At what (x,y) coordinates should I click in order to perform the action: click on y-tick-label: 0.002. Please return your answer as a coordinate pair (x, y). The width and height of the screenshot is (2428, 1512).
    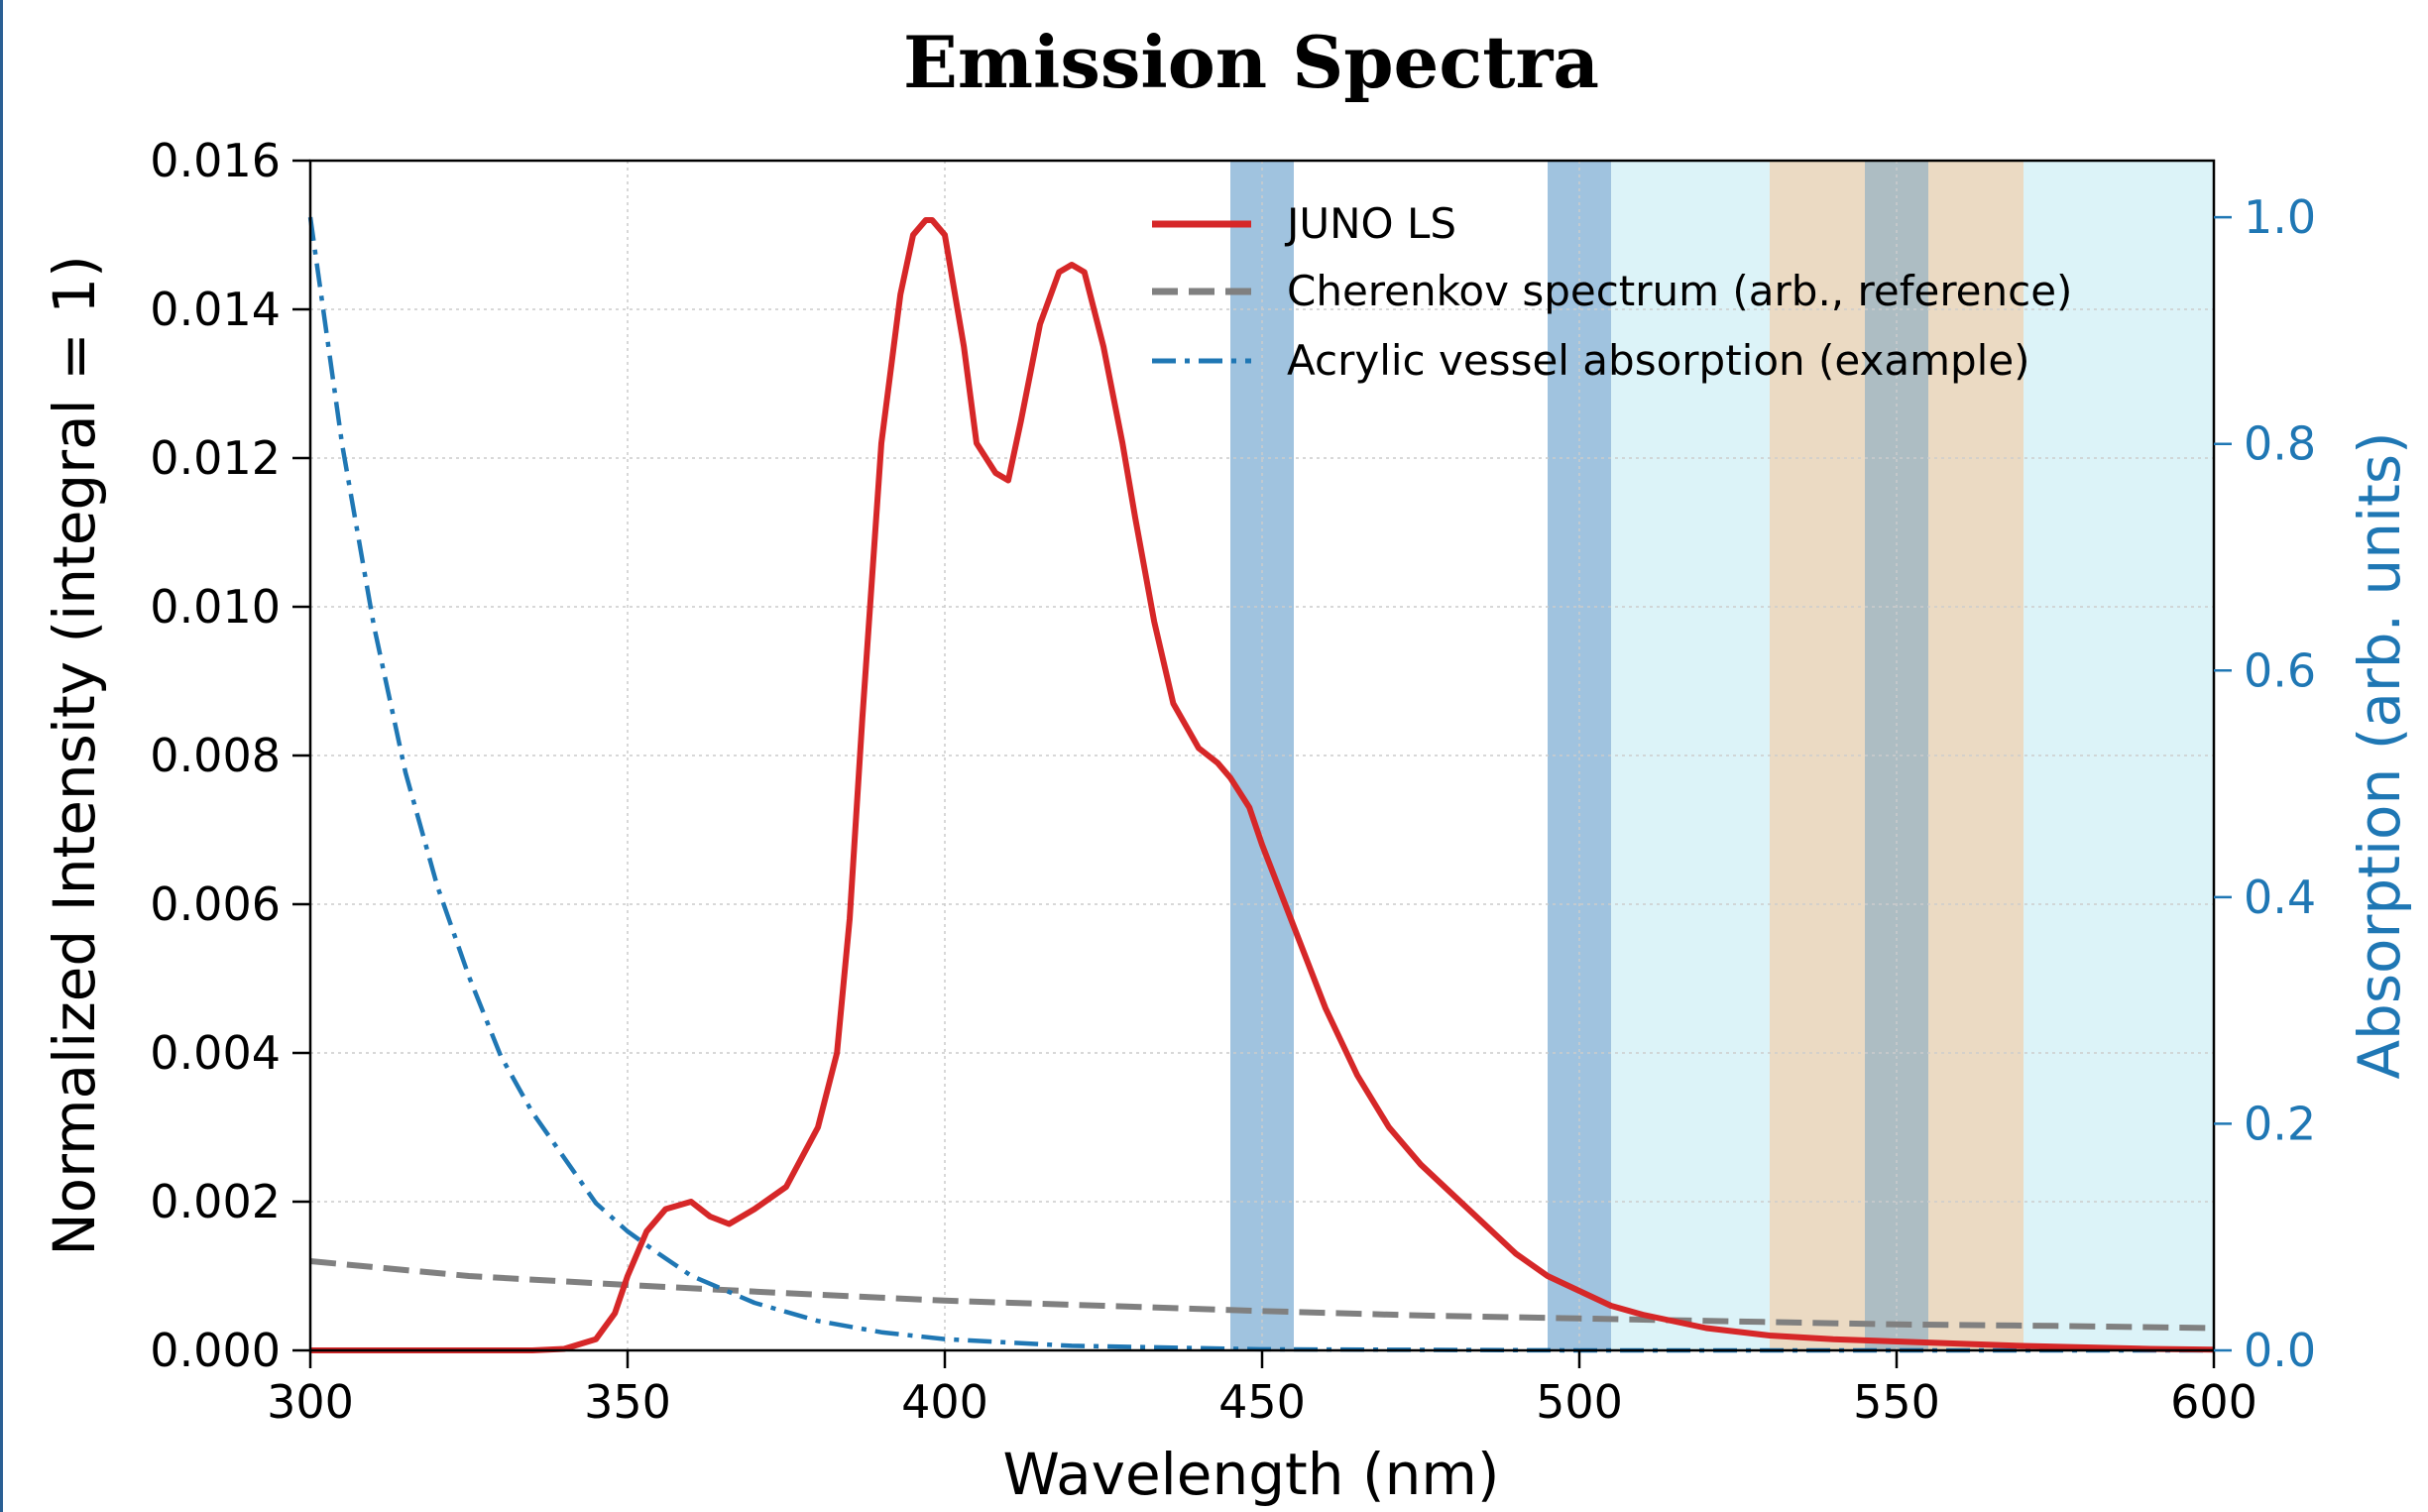
    Looking at the image, I should click on (215, 1201).